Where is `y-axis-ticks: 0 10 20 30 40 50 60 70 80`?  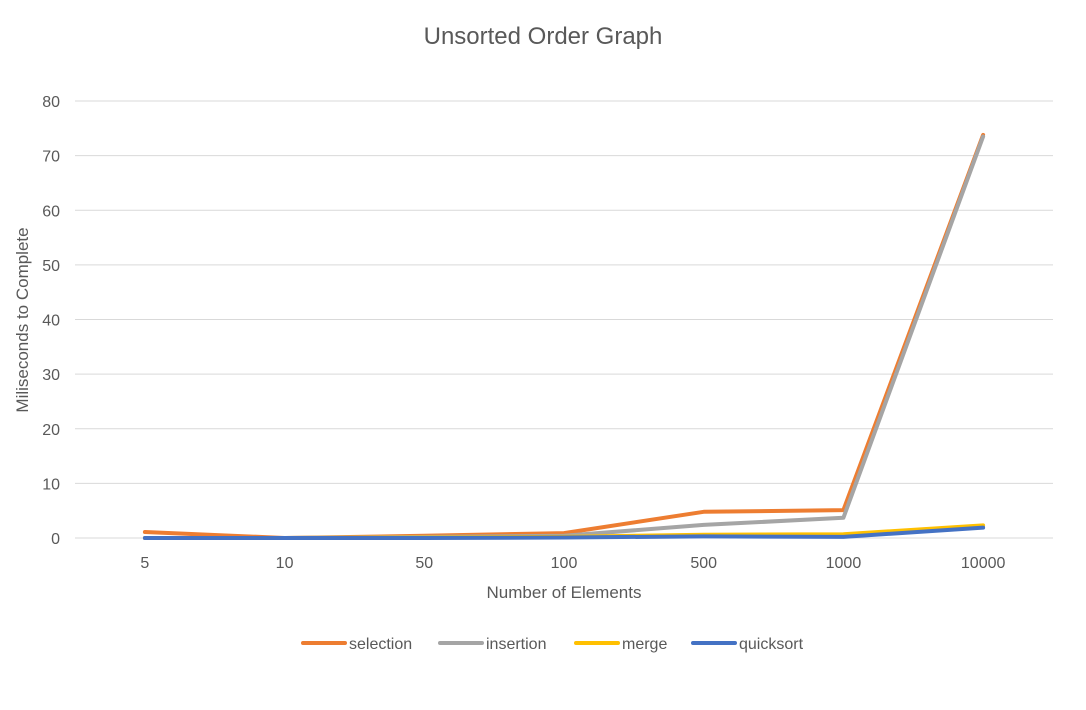
y-axis-ticks: 0 10 20 30 40 50 60 70 80 is located at coordinates (51, 321).